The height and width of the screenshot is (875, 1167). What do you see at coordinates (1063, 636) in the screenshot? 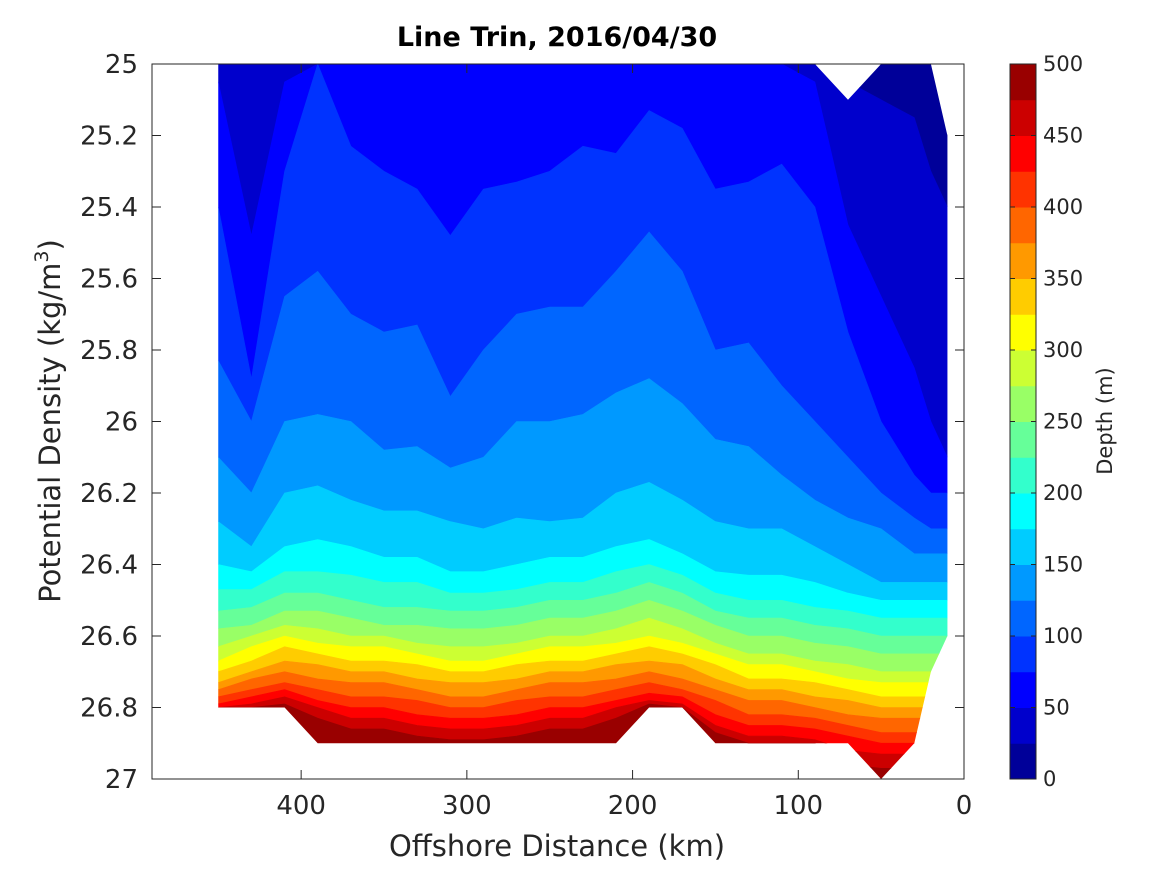
I see `colorbar-tick-label: 100` at bounding box center [1063, 636].